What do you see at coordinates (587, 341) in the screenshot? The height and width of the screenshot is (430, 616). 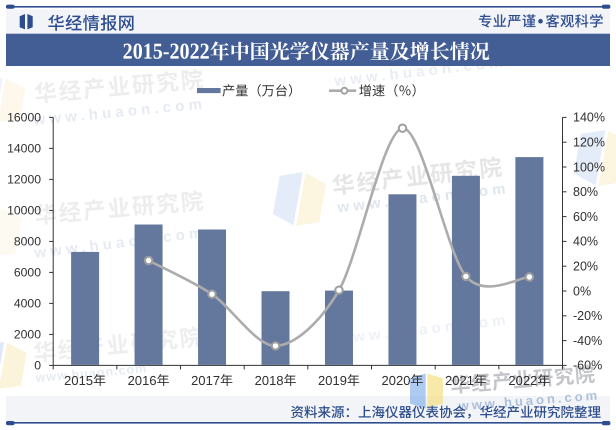 I see `svg-text: -40%` at bounding box center [587, 341].